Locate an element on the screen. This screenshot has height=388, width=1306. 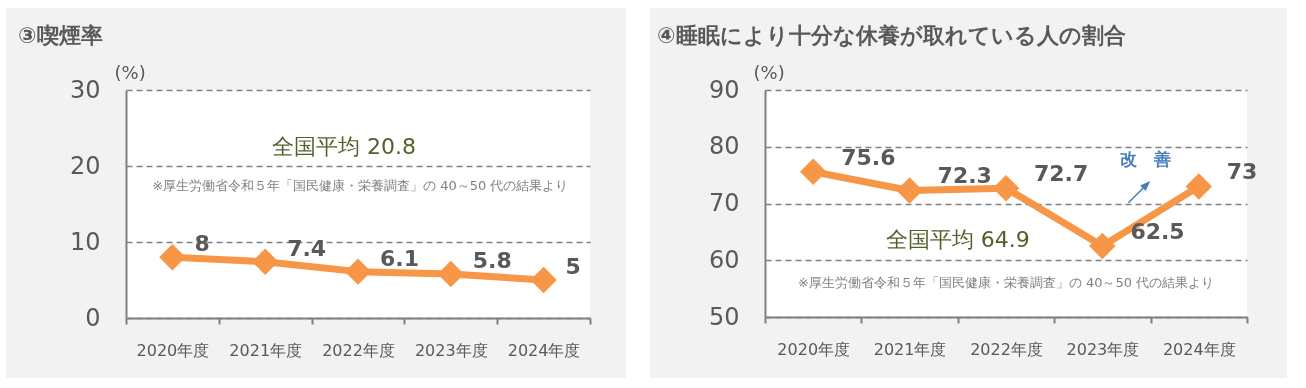
chart-title: ④睡眠により十分な休養が取れている人の割合 is located at coordinates (891, 35).